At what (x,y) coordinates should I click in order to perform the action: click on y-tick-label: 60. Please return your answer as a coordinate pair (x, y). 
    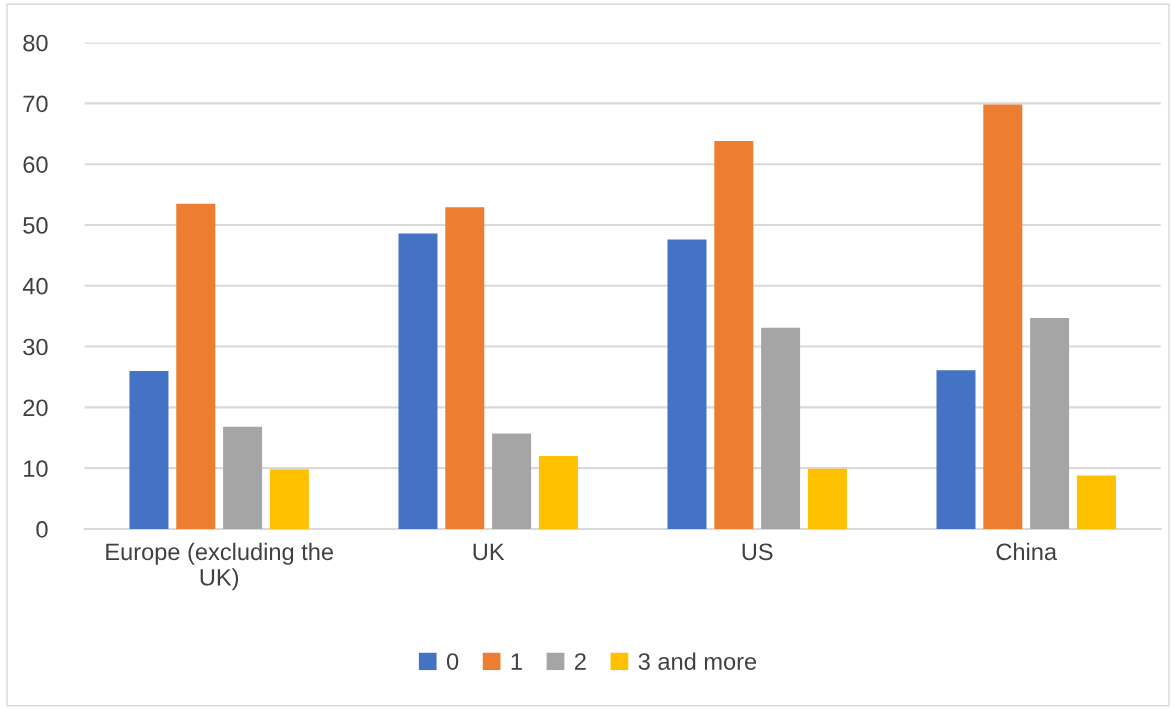
    Looking at the image, I should click on (35, 164).